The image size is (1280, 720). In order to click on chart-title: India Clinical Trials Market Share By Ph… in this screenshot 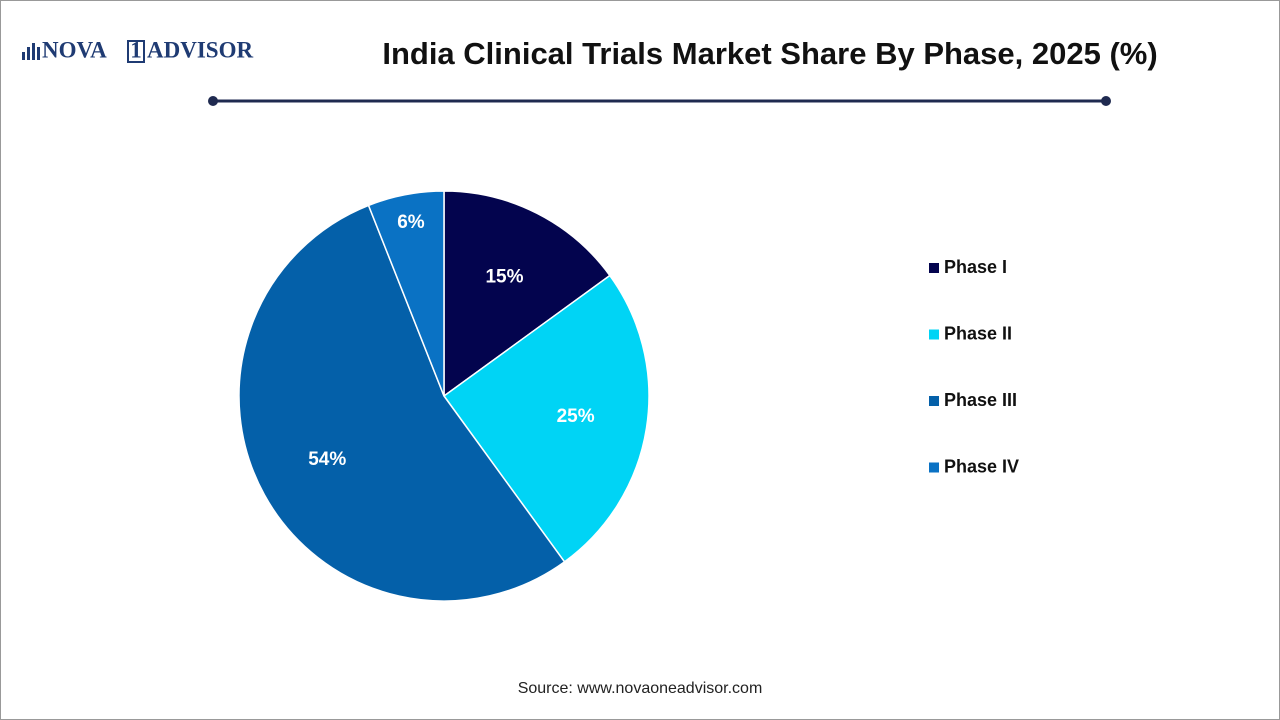, I will do `click(769, 53)`.